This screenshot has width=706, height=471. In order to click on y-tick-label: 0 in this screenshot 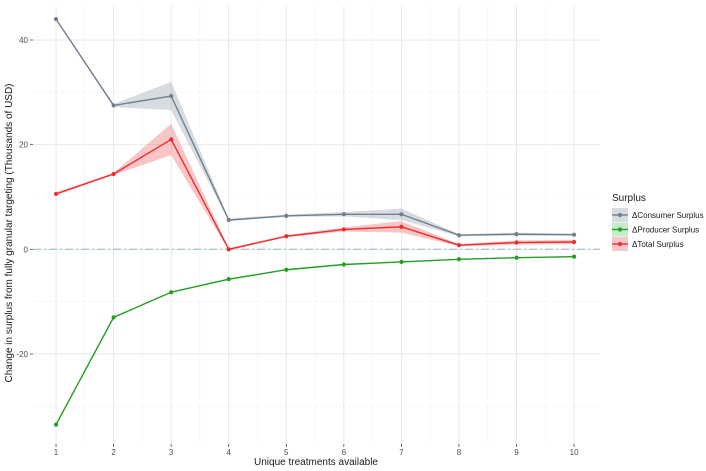, I will do `click(26, 249)`.